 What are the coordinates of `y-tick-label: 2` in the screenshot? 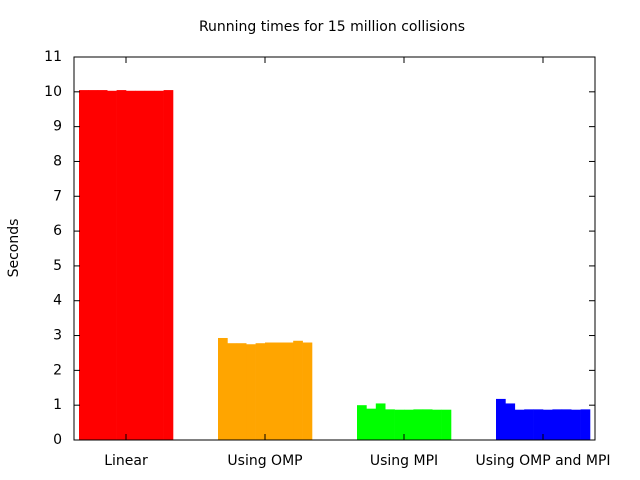 It's located at (57, 370).